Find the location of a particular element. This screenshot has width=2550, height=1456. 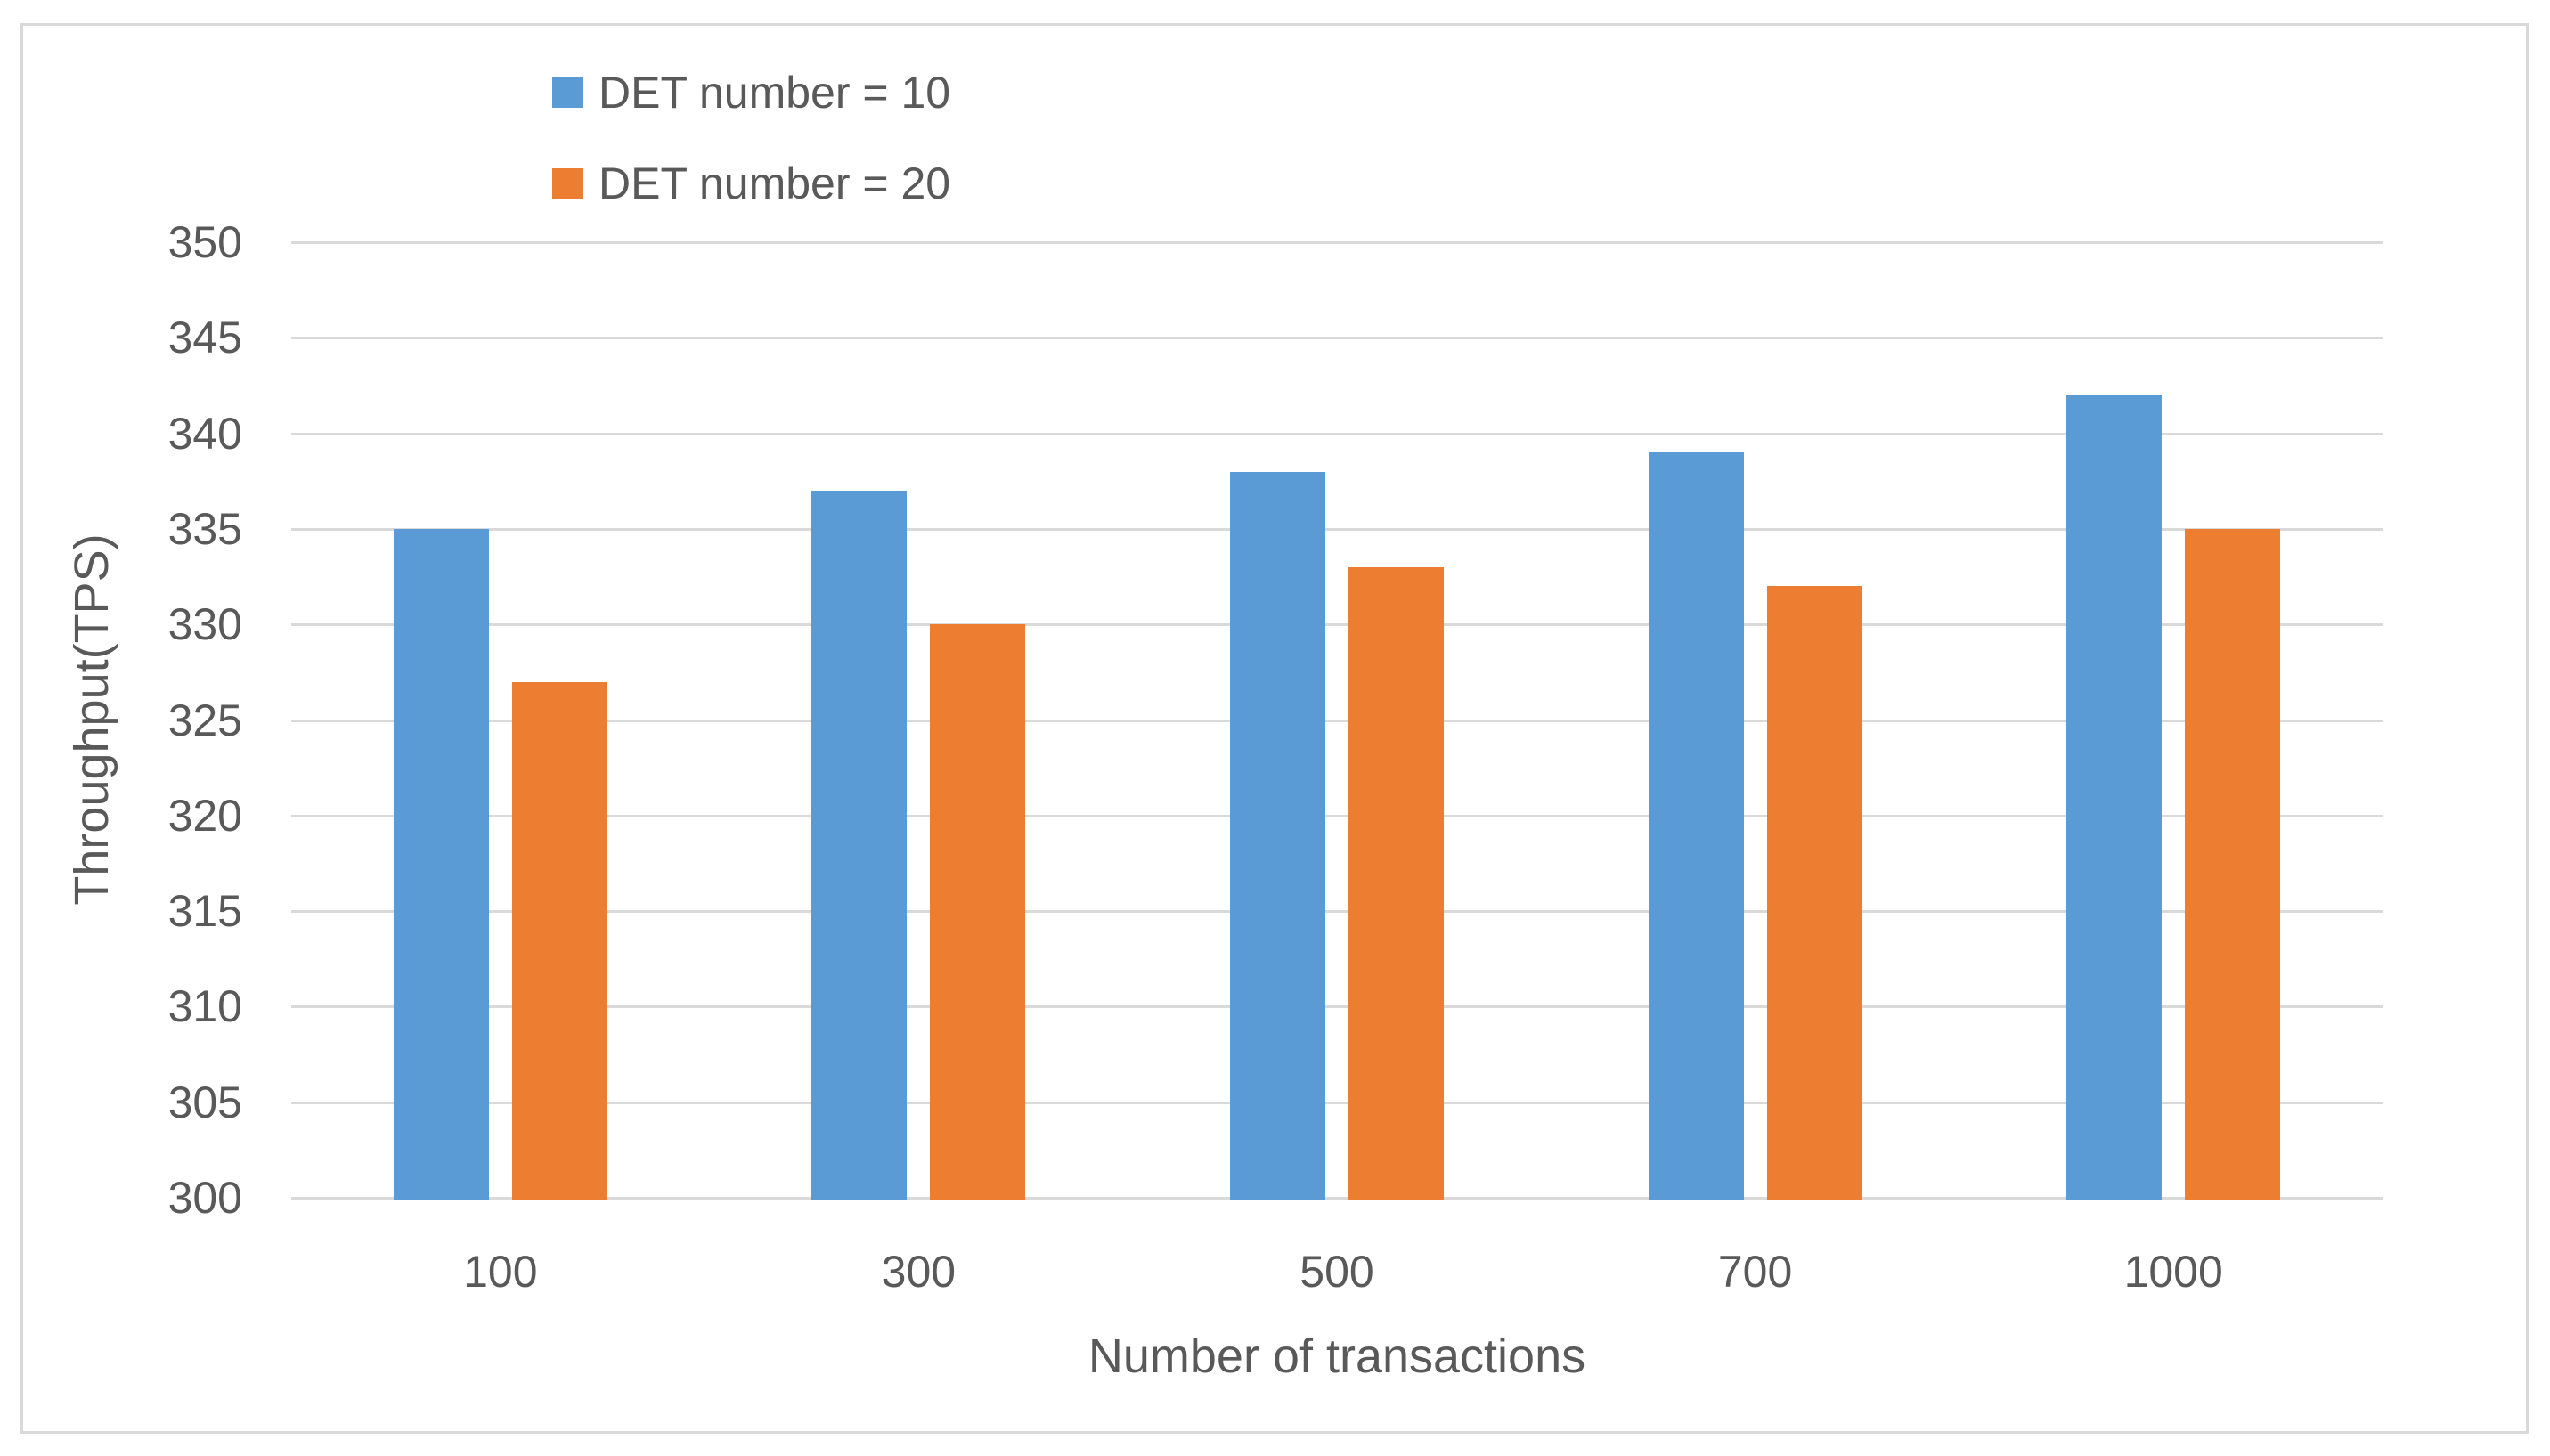

legend-item-series-2: DET number = 20 is located at coordinates (751, 183).